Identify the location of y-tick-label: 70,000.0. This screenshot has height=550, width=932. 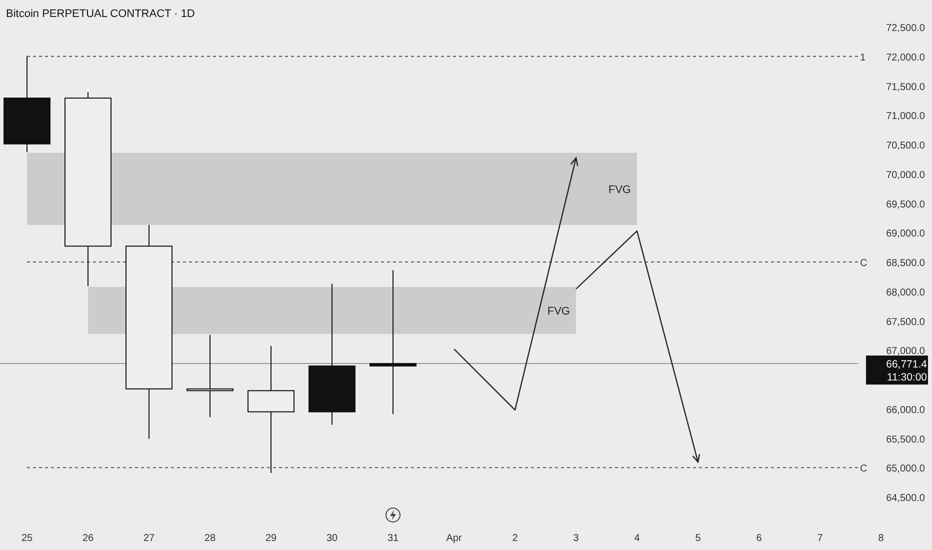
(906, 175).